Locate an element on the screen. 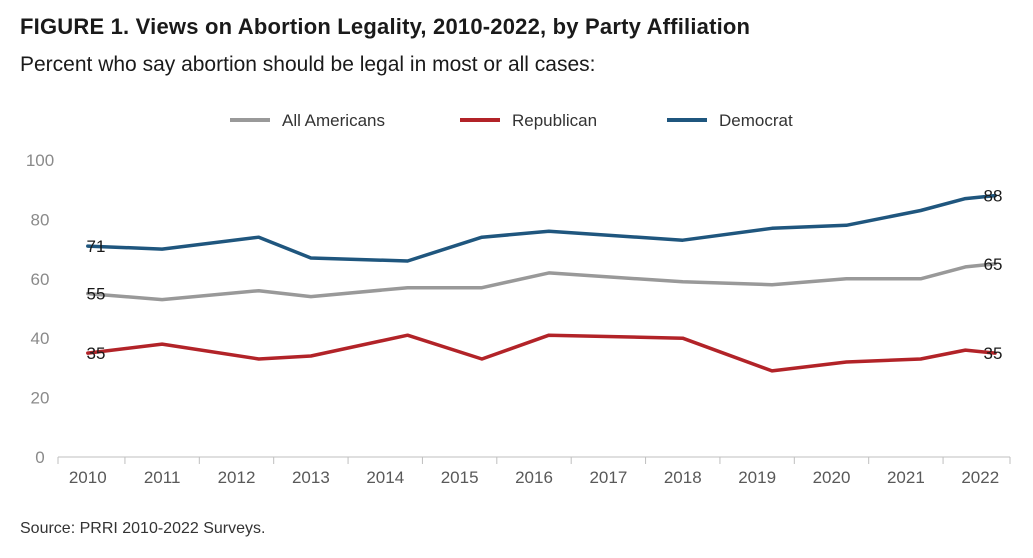 Image resolution: width=1033 pixels, height=558 pixels. x-tick-label: 2022 is located at coordinates (980, 477).